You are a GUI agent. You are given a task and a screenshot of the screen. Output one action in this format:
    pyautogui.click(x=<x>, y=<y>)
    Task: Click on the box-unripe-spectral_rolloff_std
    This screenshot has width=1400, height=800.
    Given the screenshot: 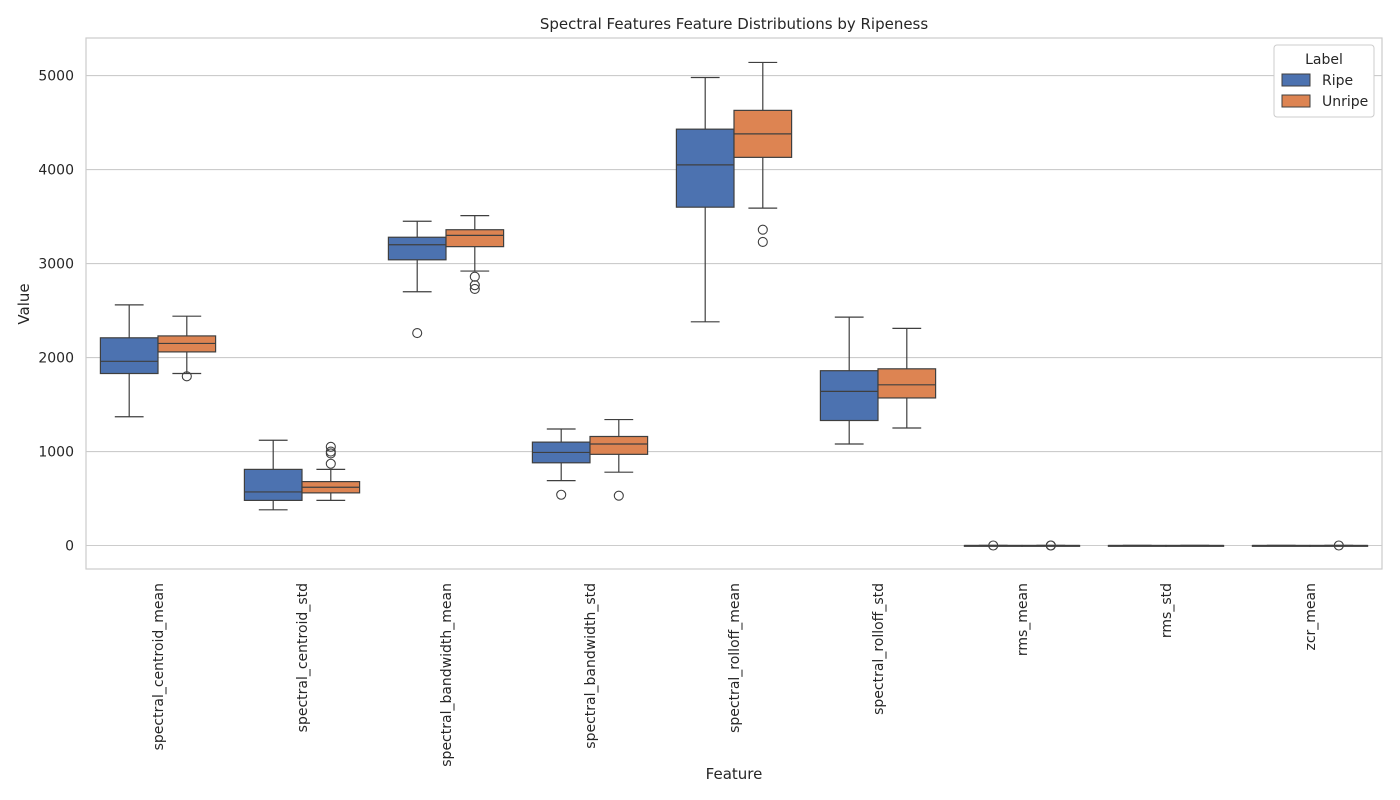 What is the action you would take?
    pyautogui.click(x=907, y=378)
    